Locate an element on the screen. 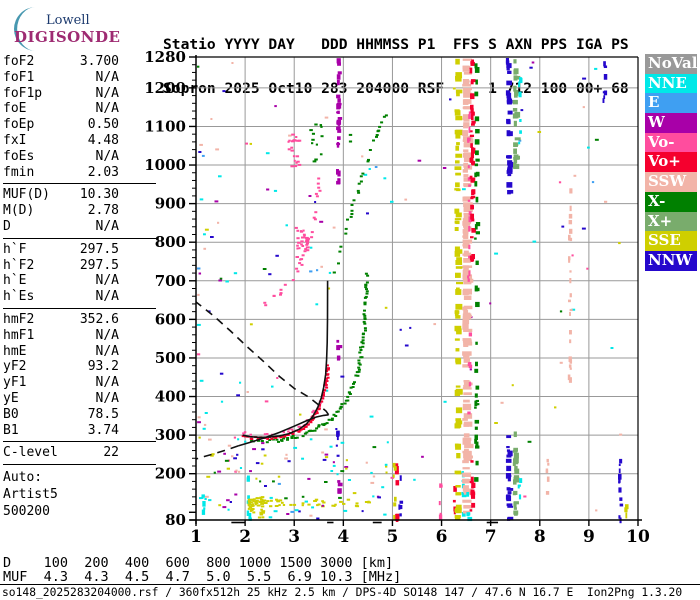 The image size is (700, 600). param-row-yf2: yF2 93.2 is located at coordinates (61, 367).